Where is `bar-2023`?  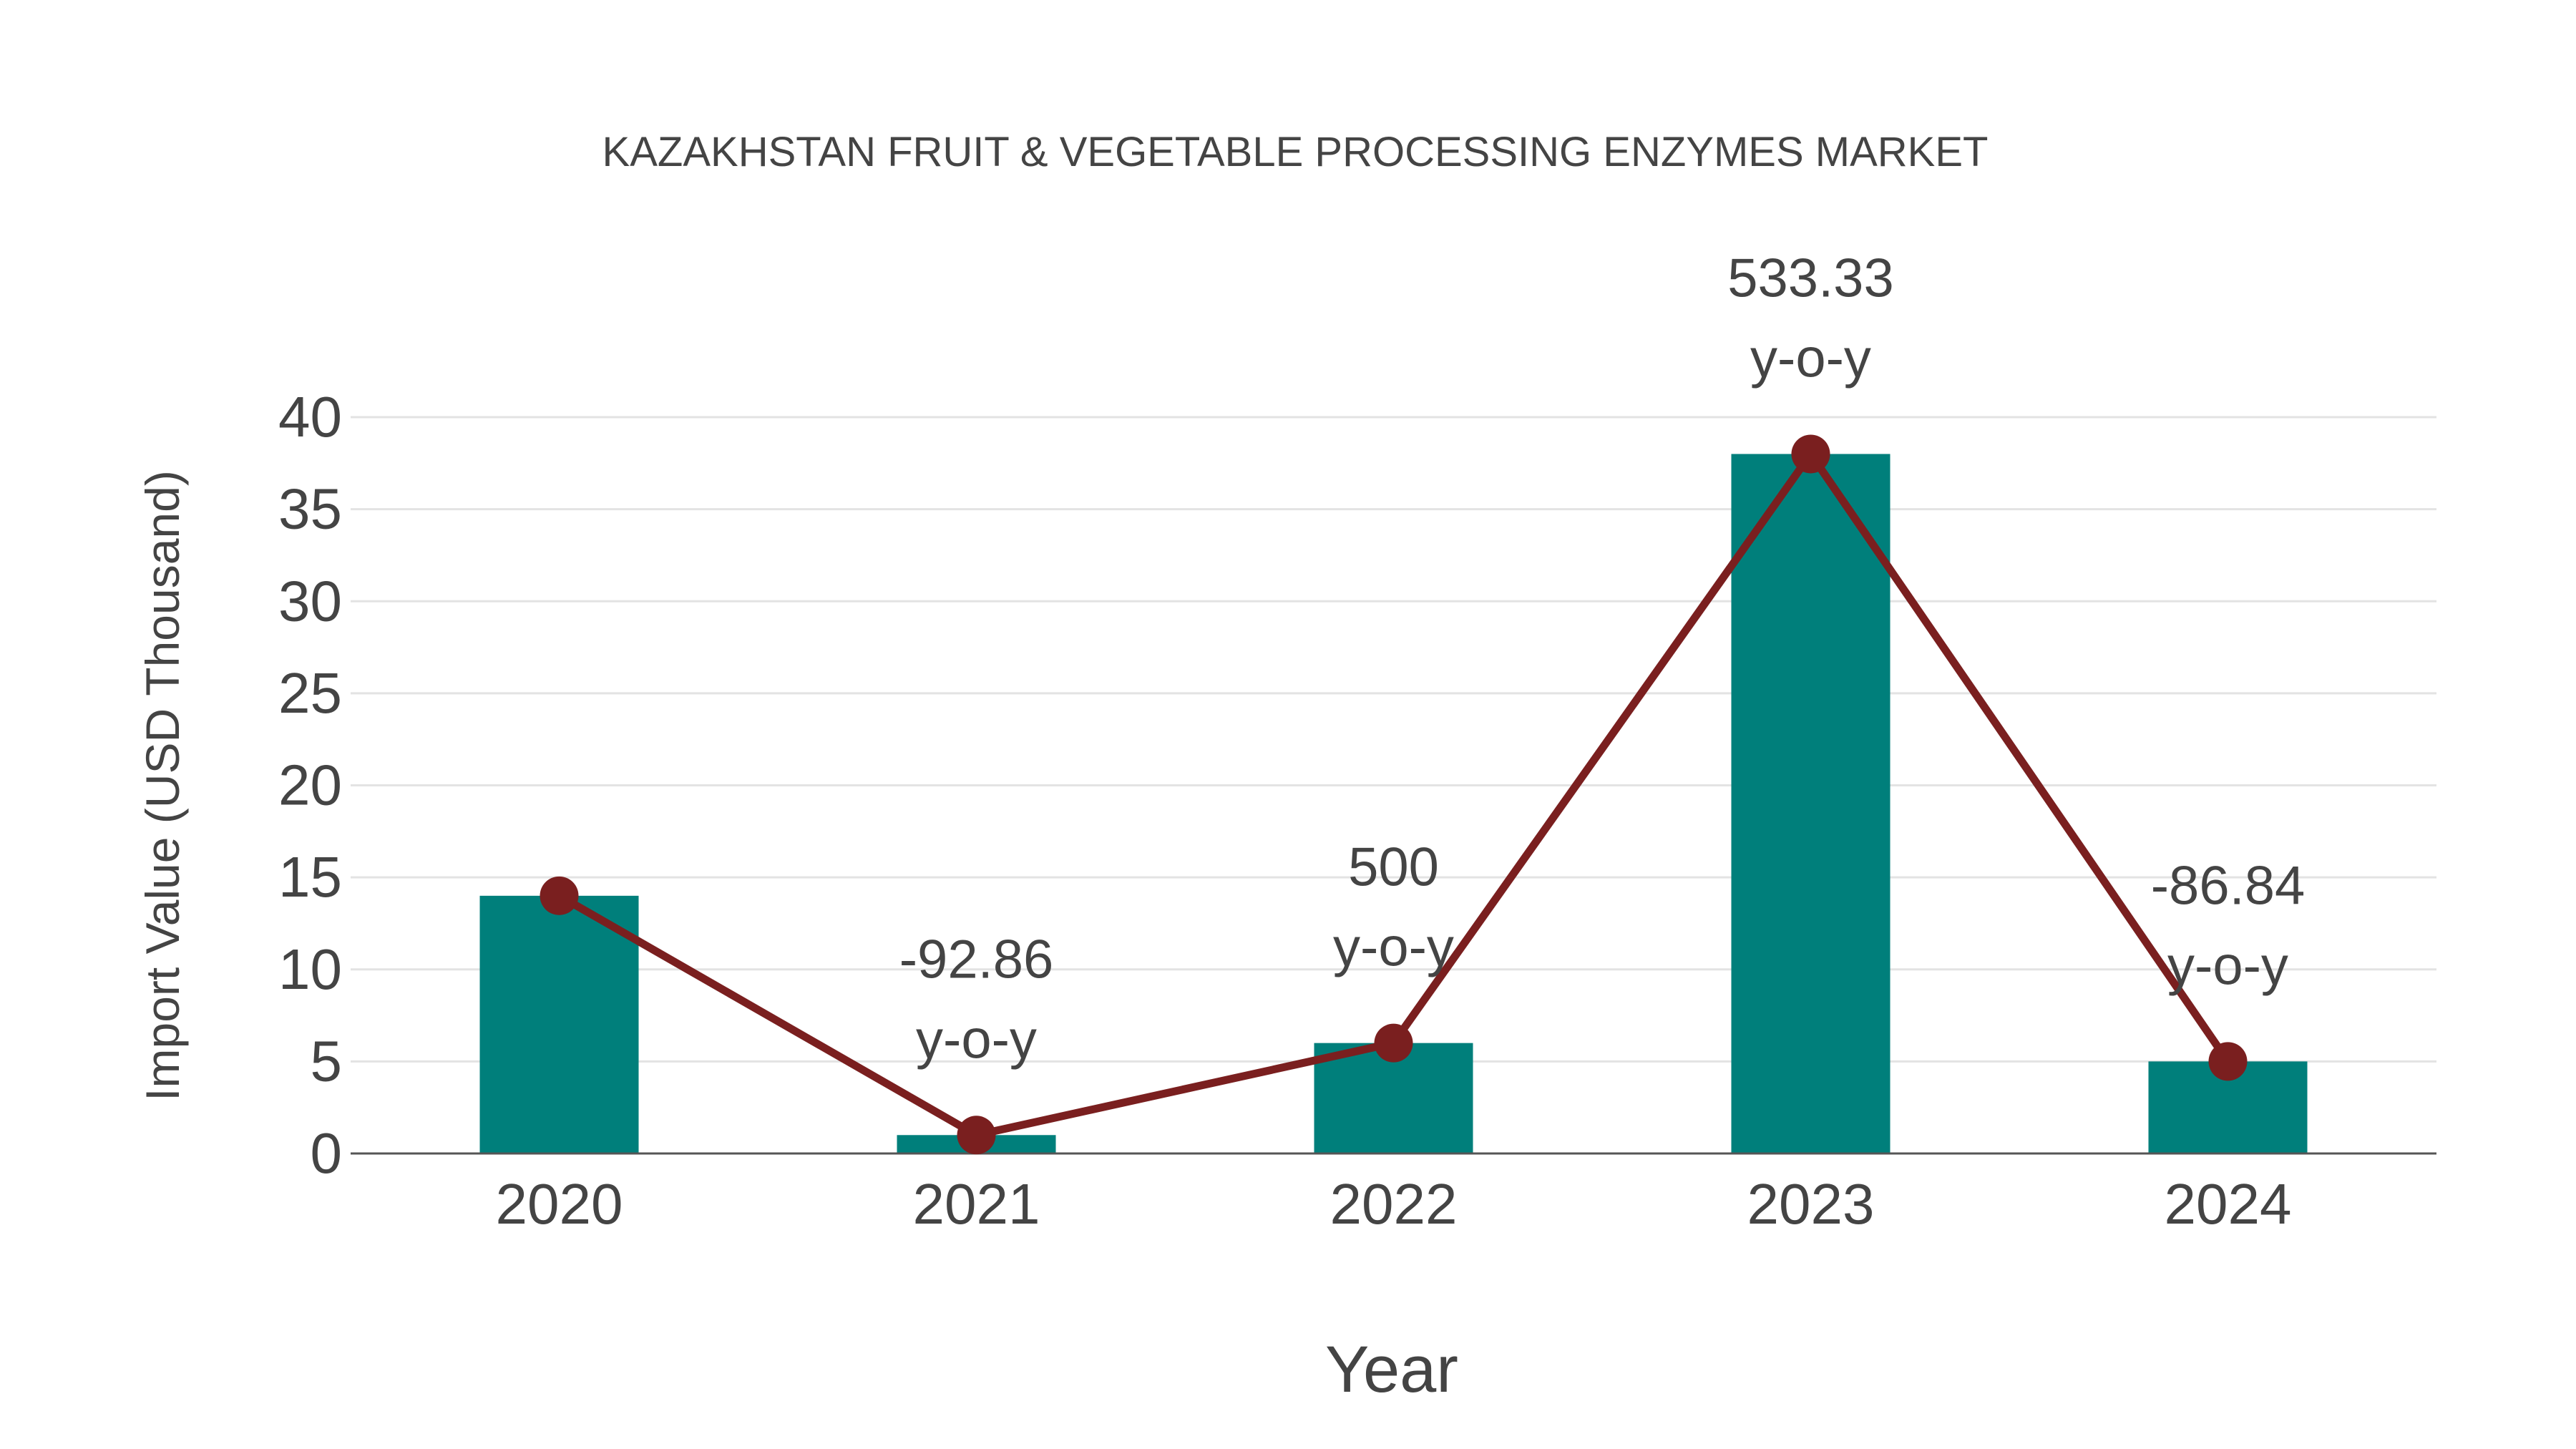 bar-2023 is located at coordinates (1810, 803).